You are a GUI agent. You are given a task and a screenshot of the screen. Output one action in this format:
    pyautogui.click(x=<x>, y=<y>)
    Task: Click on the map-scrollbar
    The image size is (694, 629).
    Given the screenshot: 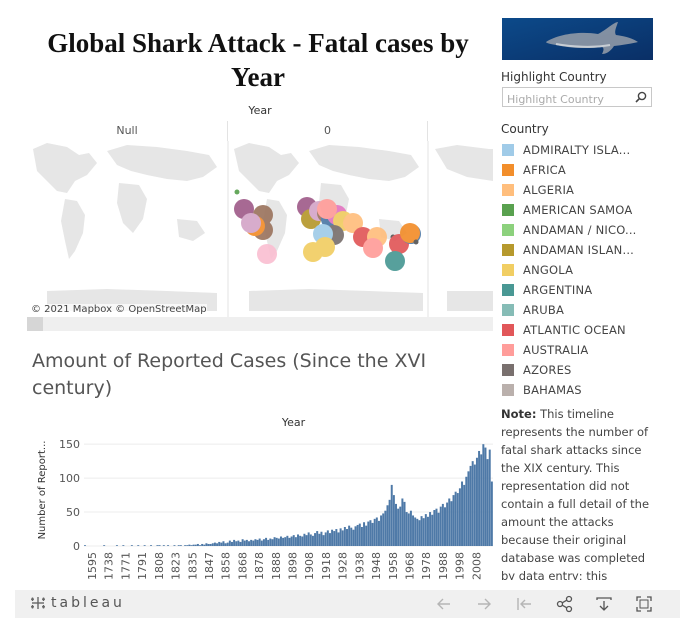 What is the action you would take?
    pyautogui.click(x=35, y=324)
    